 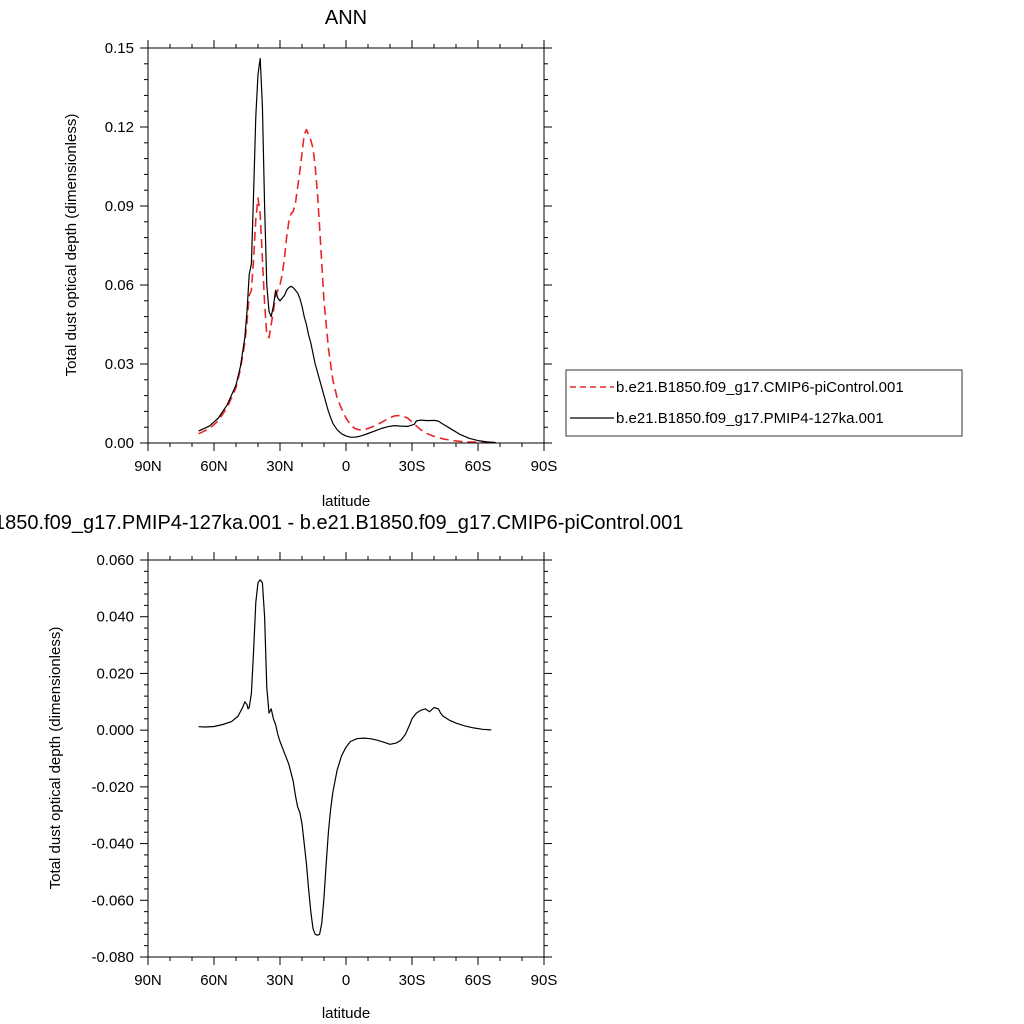 What do you see at coordinates (115, 673) in the screenshot?
I see `y-tick-label: 0.020` at bounding box center [115, 673].